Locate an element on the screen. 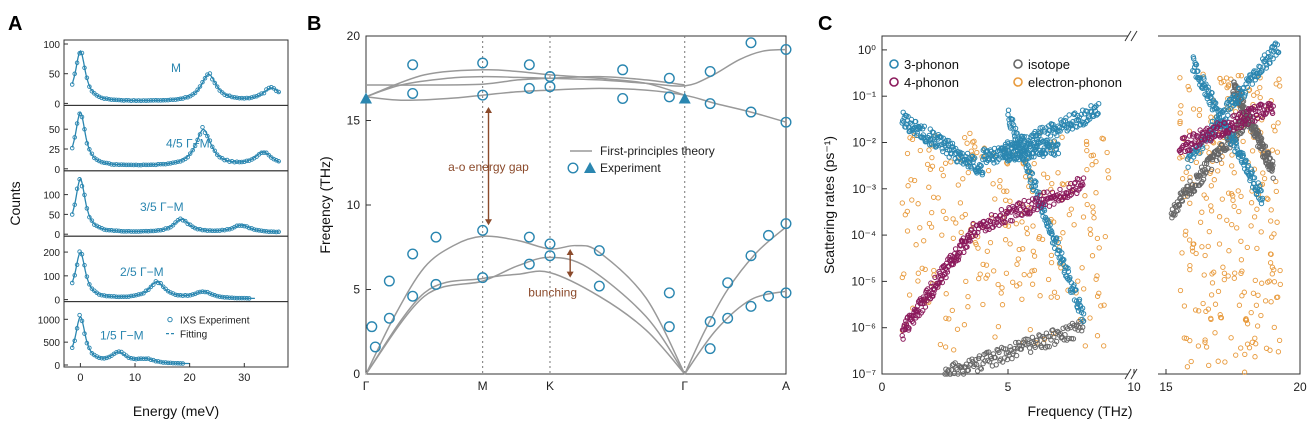 The height and width of the screenshot is (438, 1316). legend-label: electron-phonon is located at coordinates (1075, 82).